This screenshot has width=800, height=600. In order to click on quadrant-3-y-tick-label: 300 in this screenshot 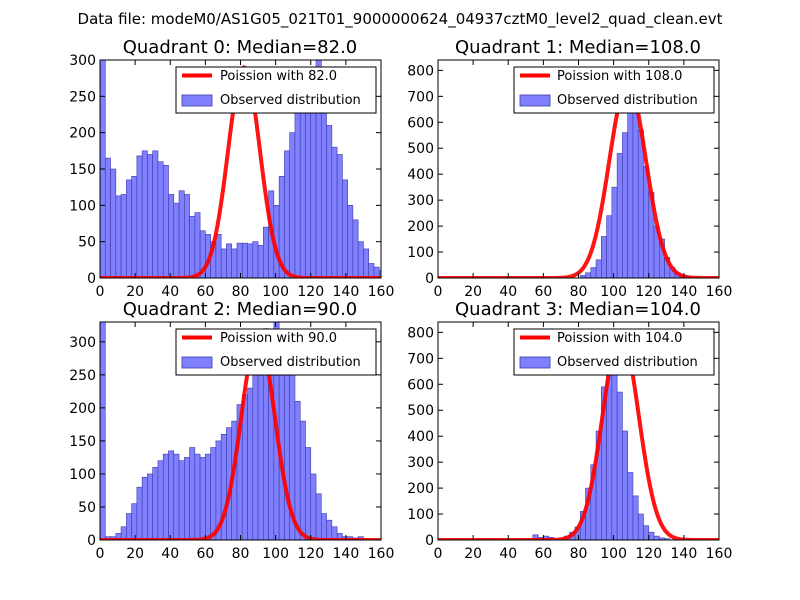, I will do `click(420, 463)`.